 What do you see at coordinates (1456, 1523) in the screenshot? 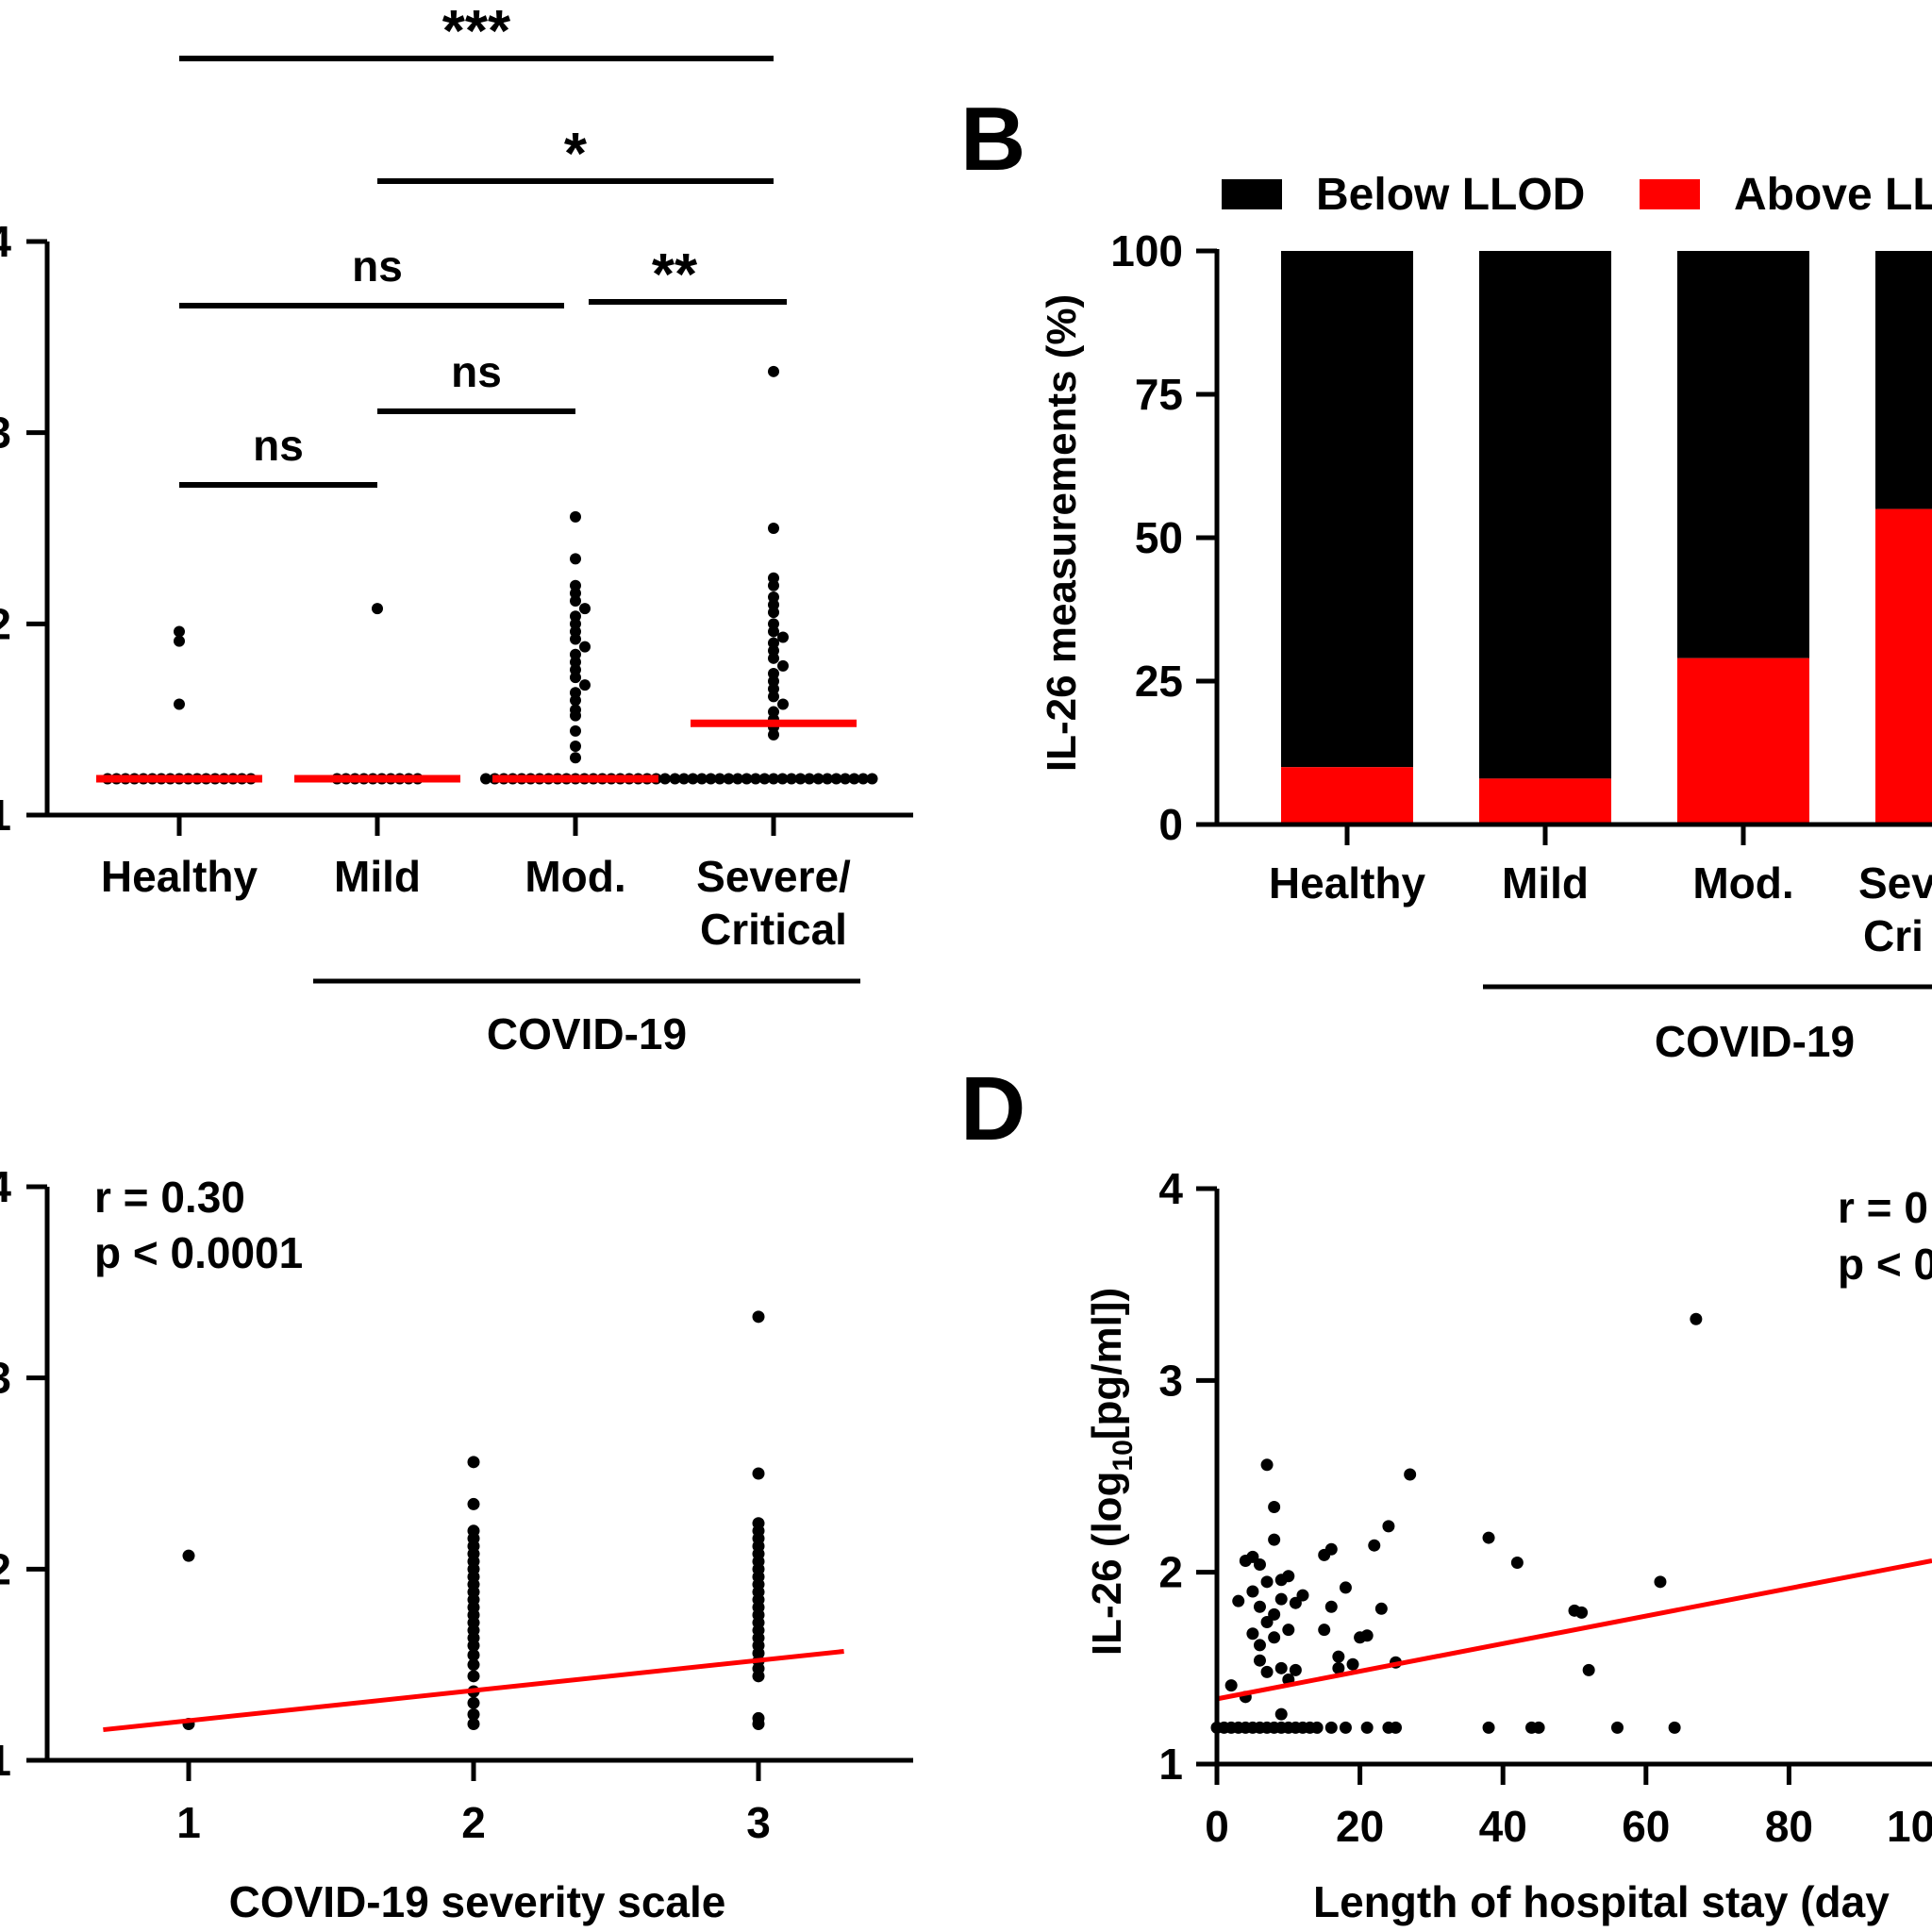
I see `data-points` at bounding box center [1456, 1523].